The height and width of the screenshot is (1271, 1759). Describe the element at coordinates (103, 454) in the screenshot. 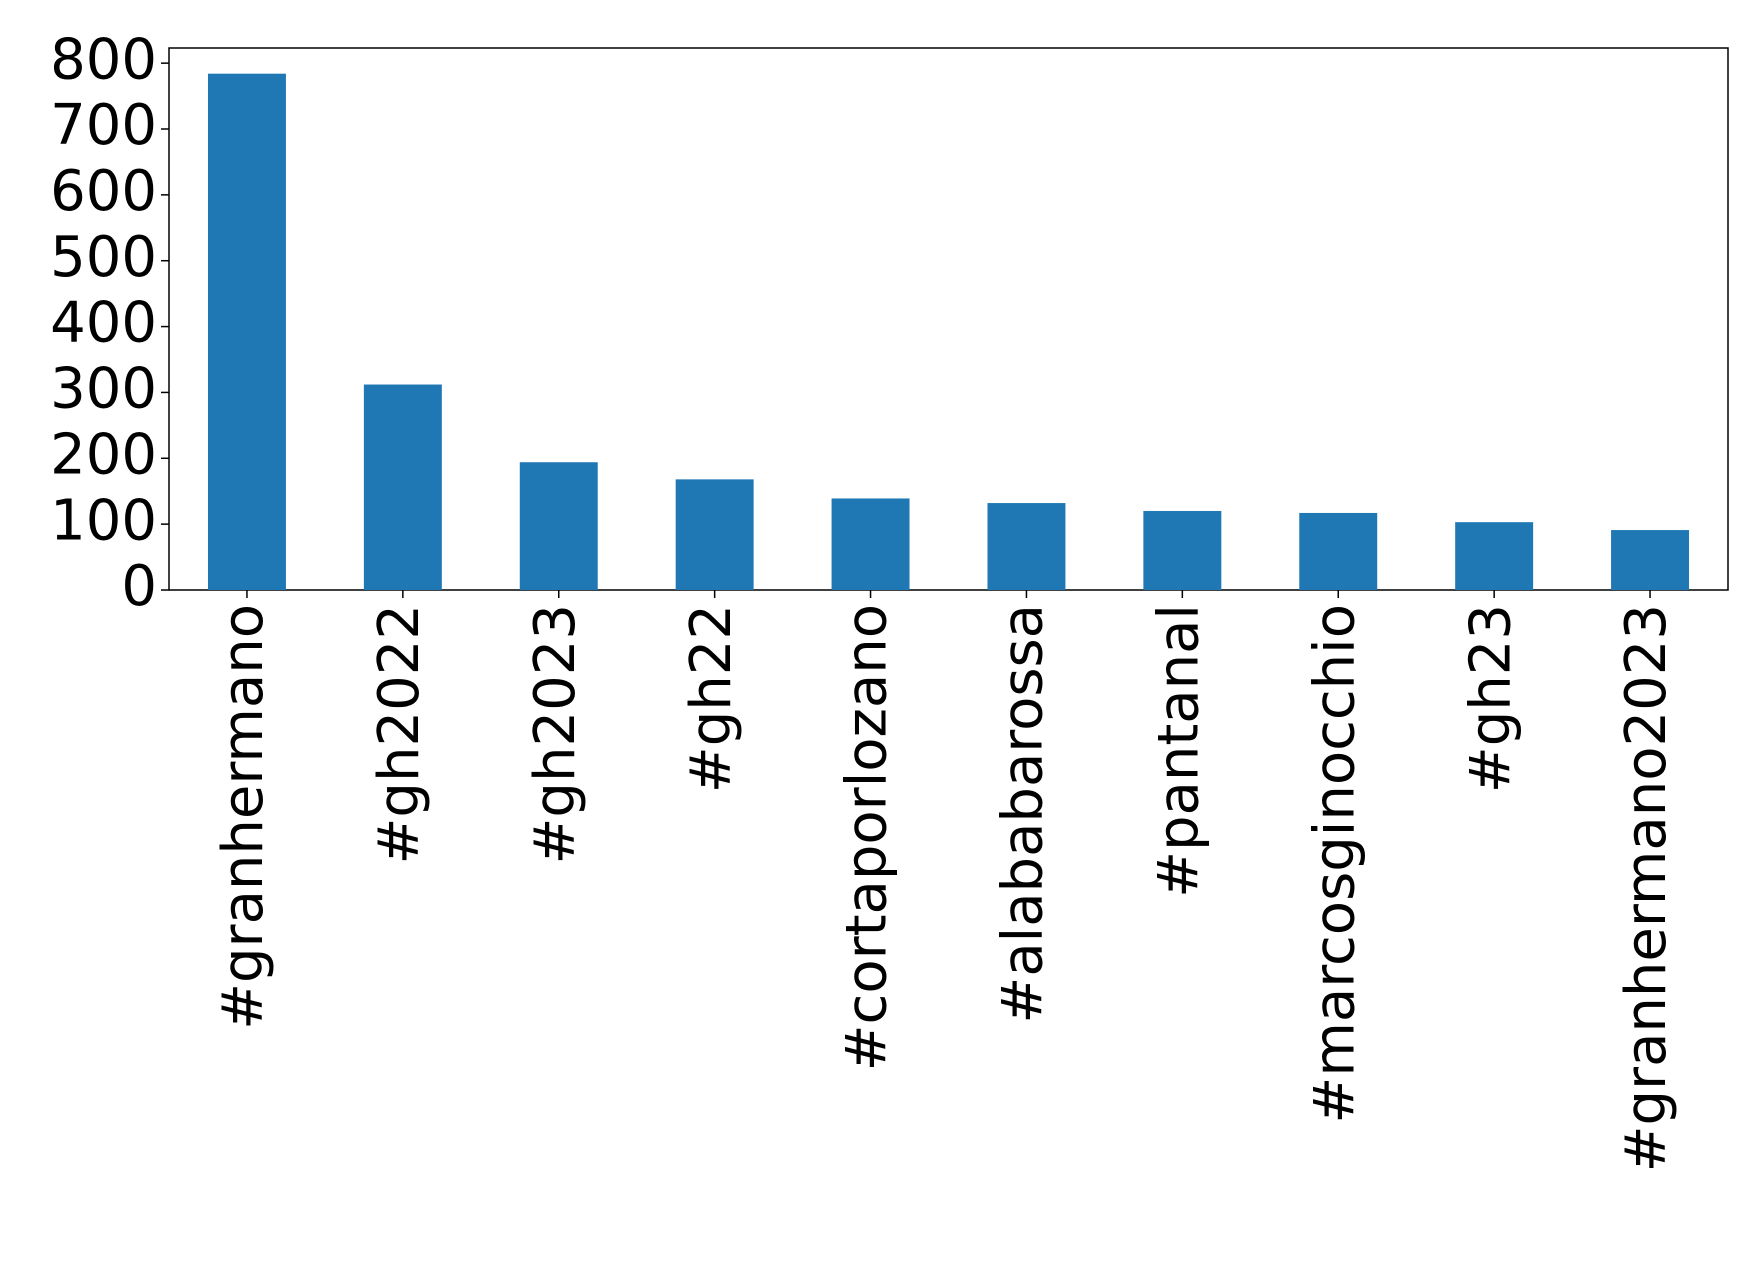

I see `y-tick-label: 200` at that location.